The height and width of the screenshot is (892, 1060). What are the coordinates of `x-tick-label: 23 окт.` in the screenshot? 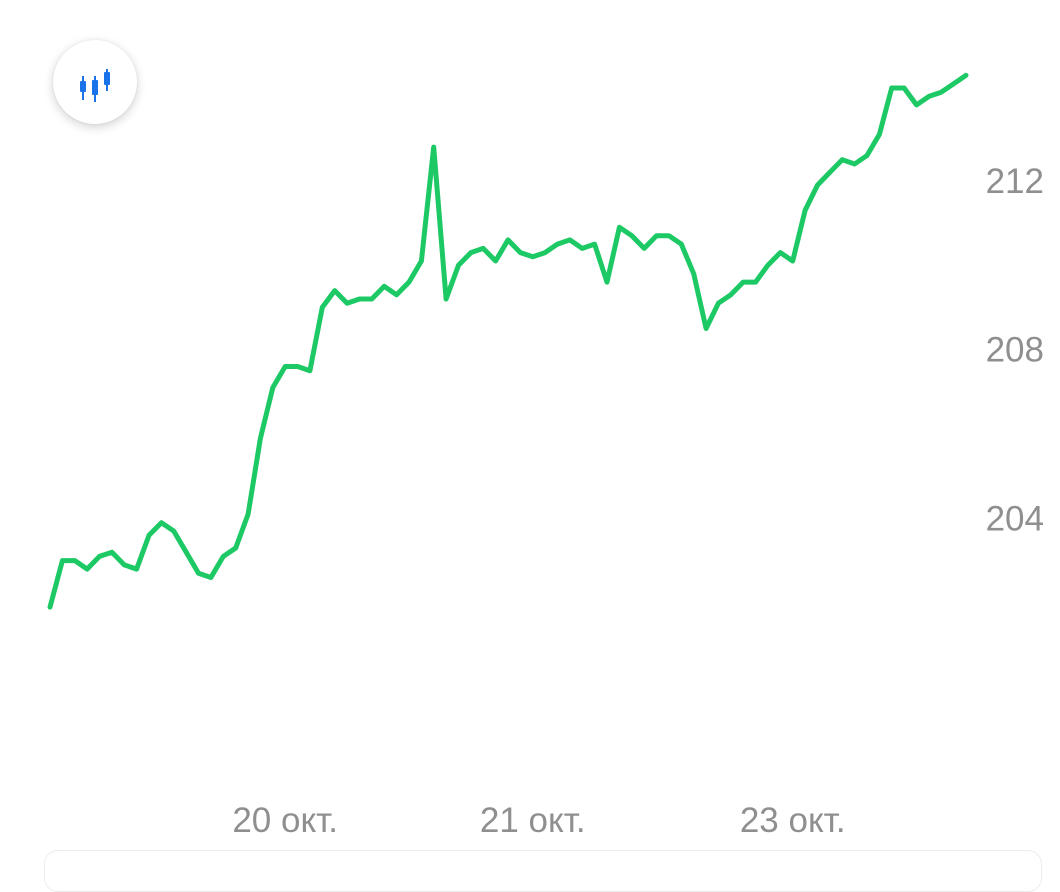 It's located at (793, 820).